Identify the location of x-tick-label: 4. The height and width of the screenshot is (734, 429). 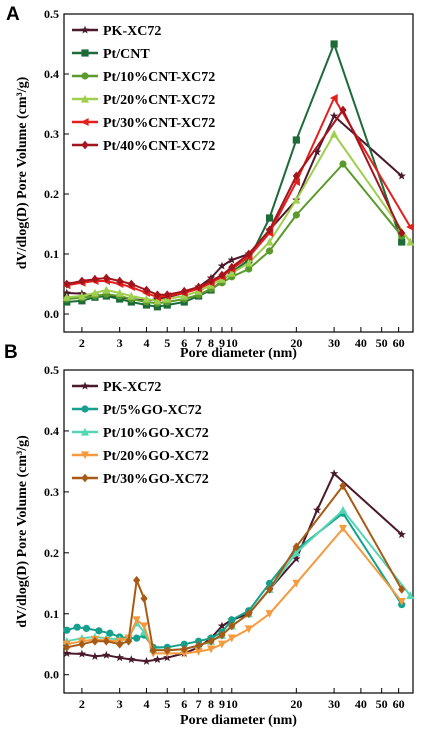
(146, 343).